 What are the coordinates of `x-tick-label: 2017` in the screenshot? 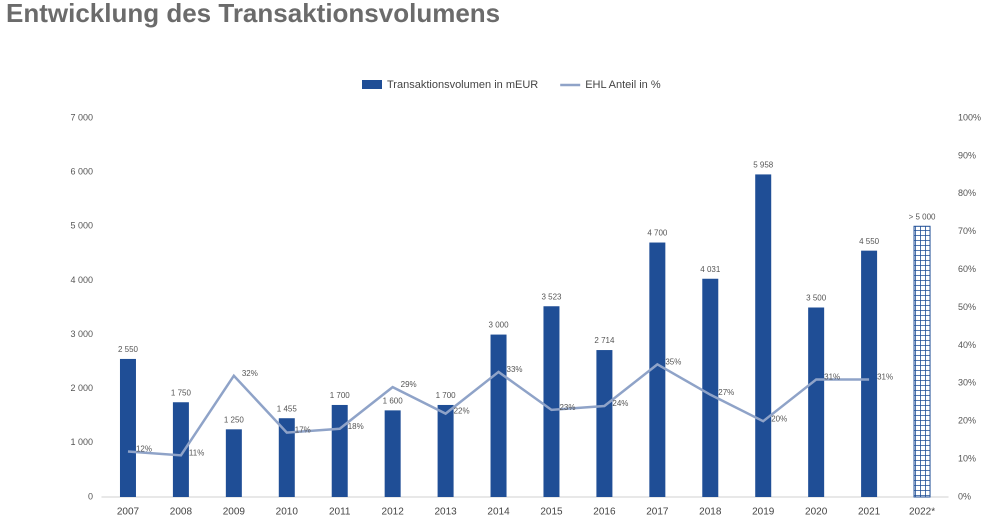 It's located at (657, 512).